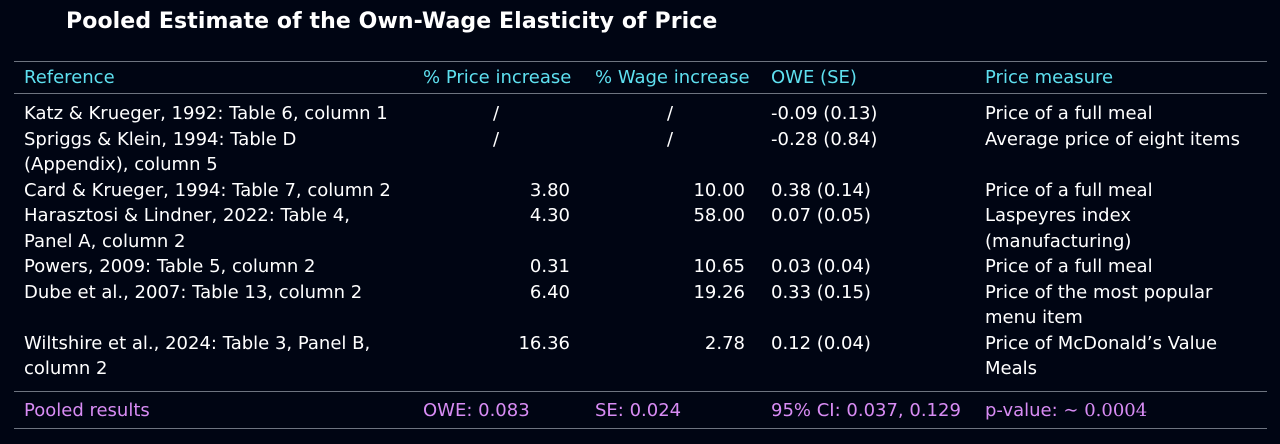 The width and height of the screenshot is (1280, 444). I want to click on row-1-price-increase: /, so click(496, 113).